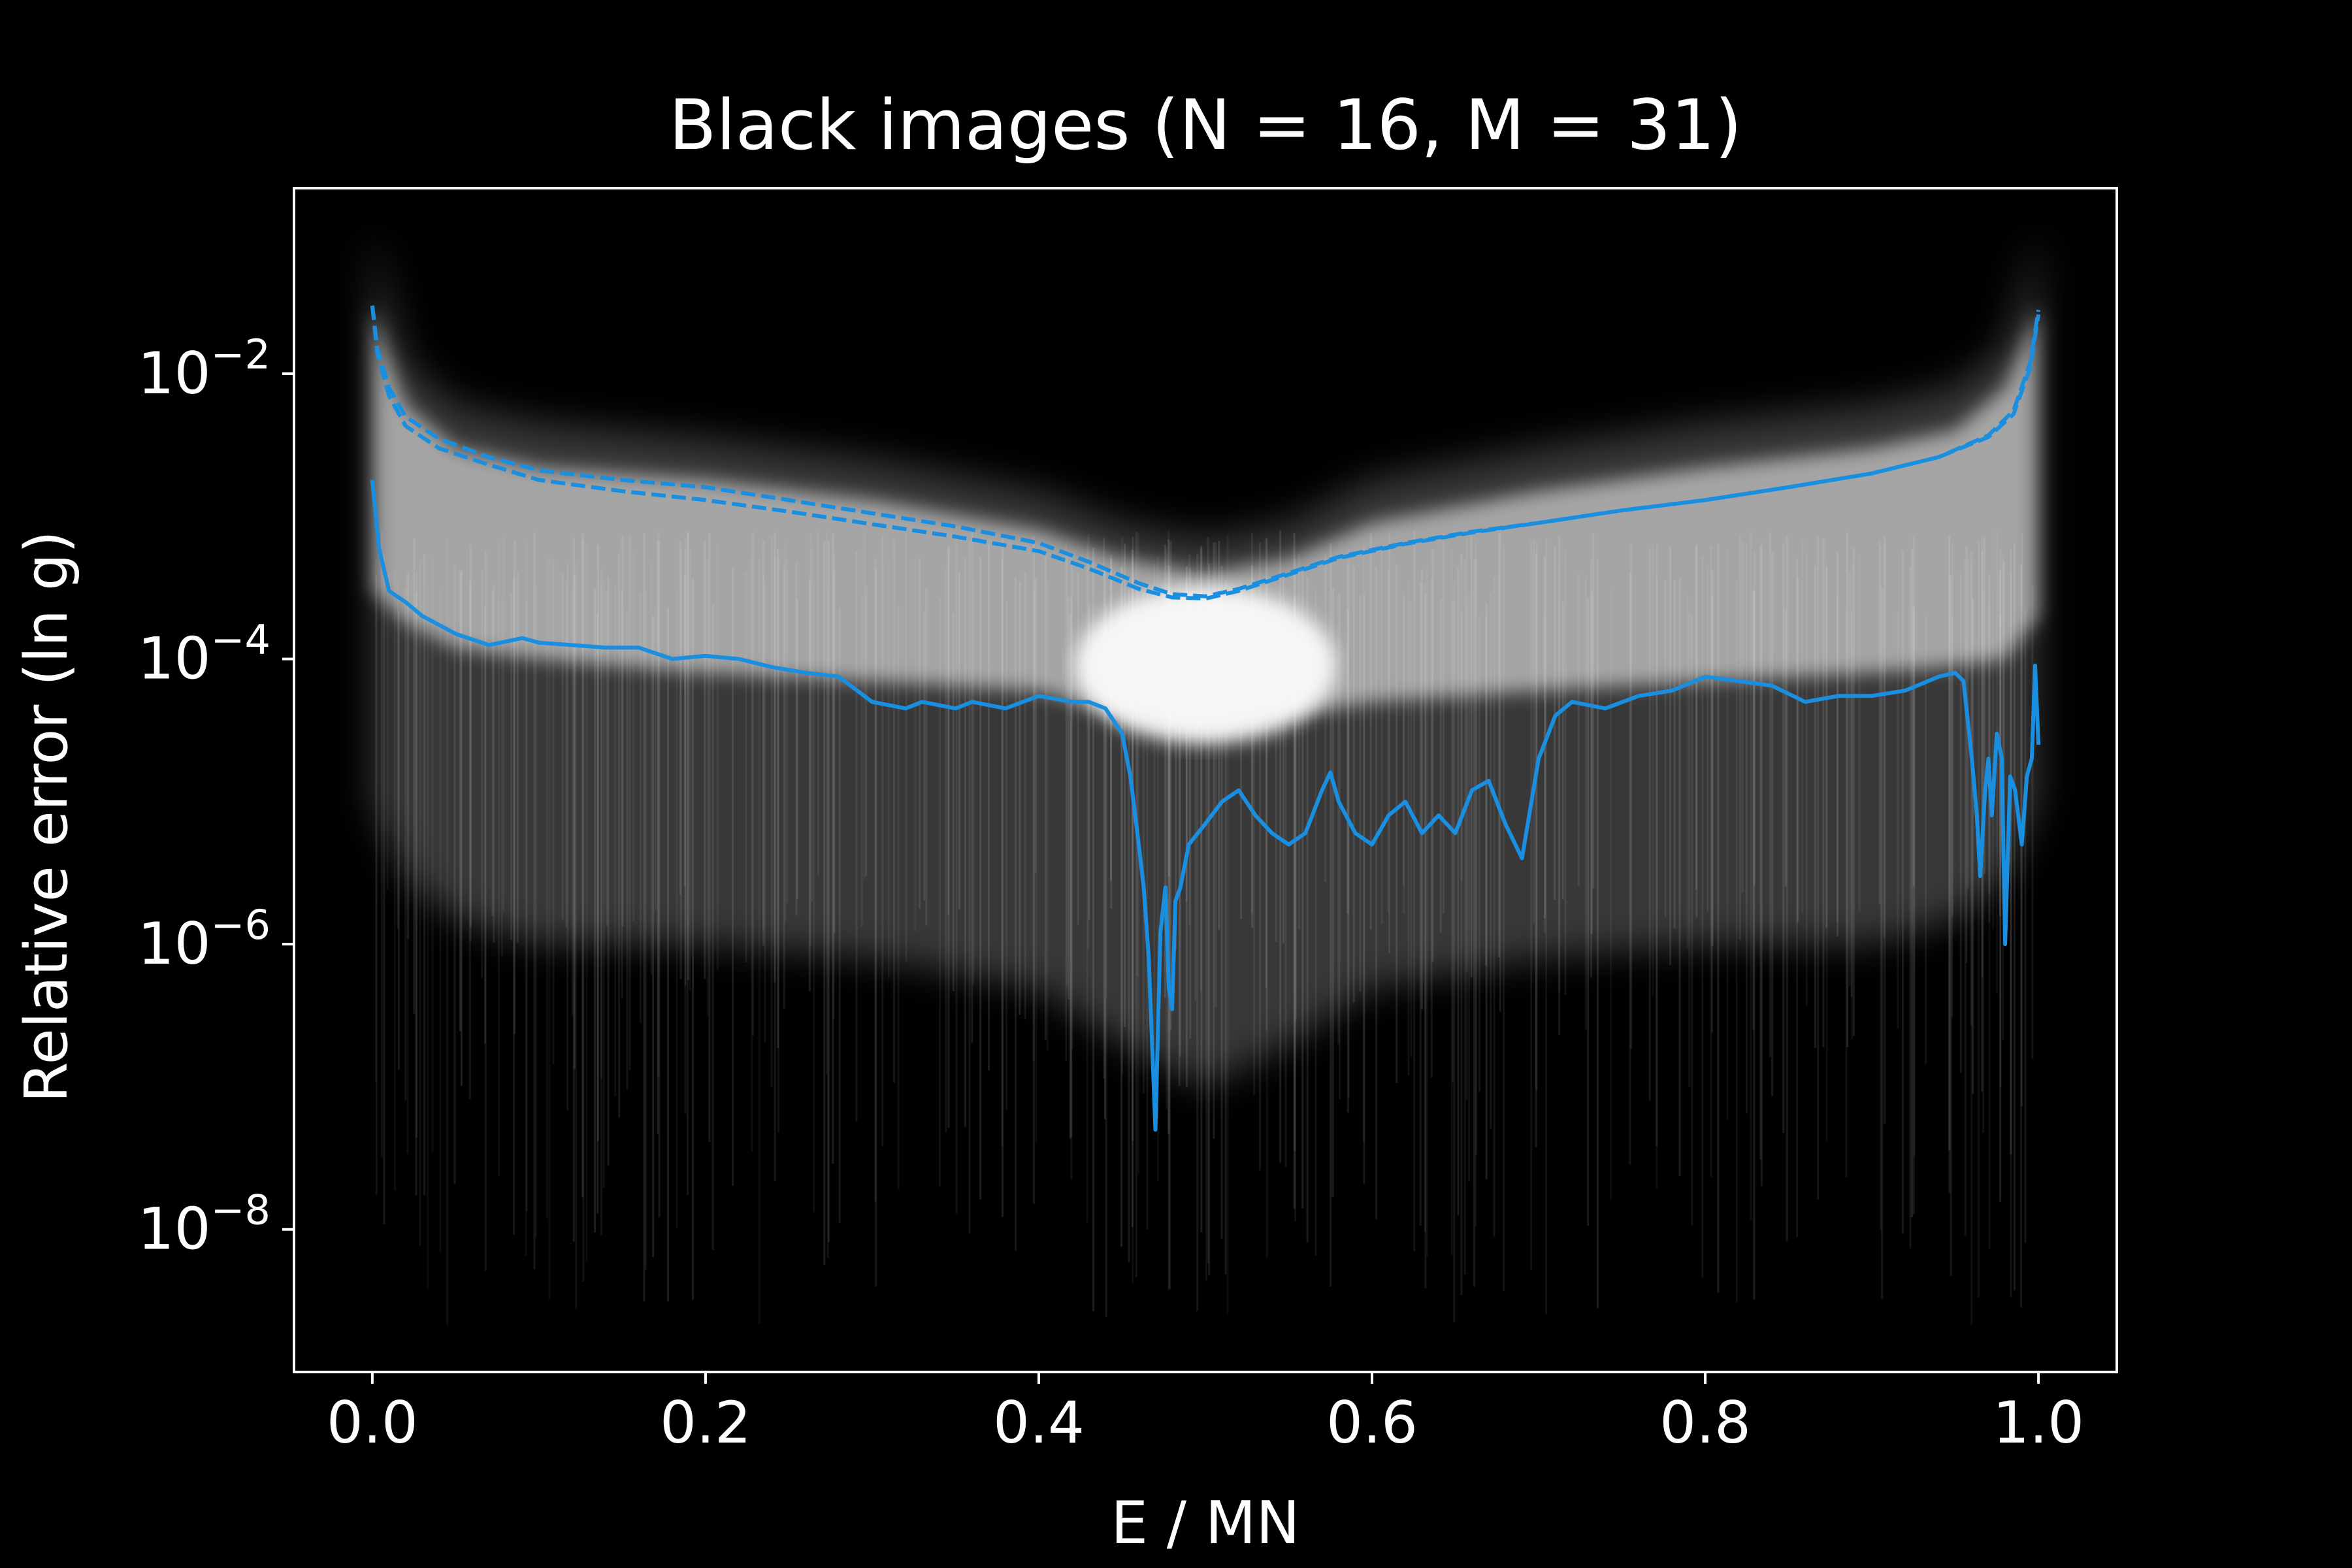 This screenshot has height=1568, width=2352. What do you see at coordinates (204, 1224) in the screenshot?
I see `y-tick-label: 10⁻⁸` at bounding box center [204, 1224].